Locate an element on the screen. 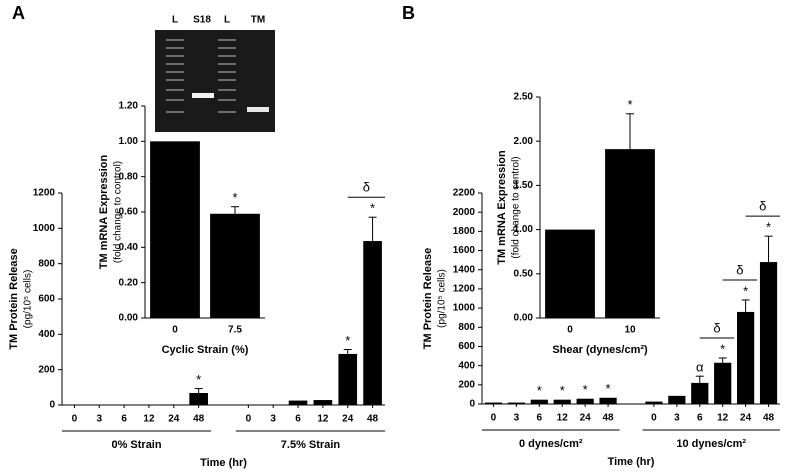 The width and height of the screenshot is (787, 474). y-tick-label: 1800 is located at coordinates (464, 231).